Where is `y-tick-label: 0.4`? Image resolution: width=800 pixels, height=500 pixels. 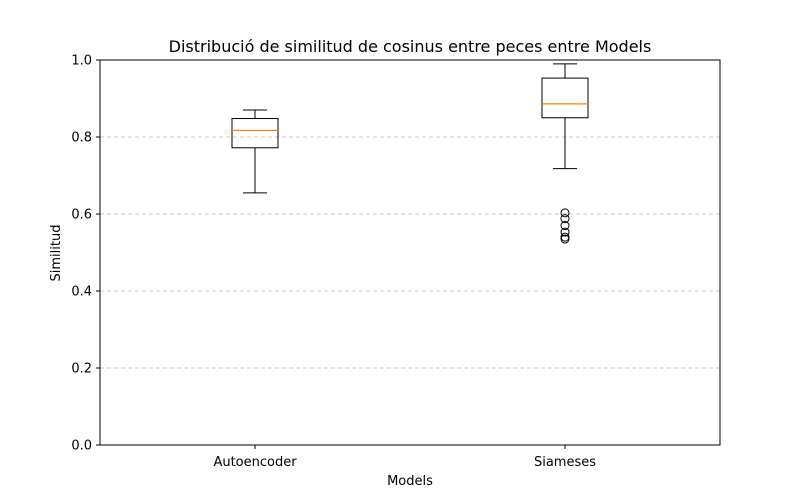 y-tick-label: 0.4 is located at coordinates (81, 292).